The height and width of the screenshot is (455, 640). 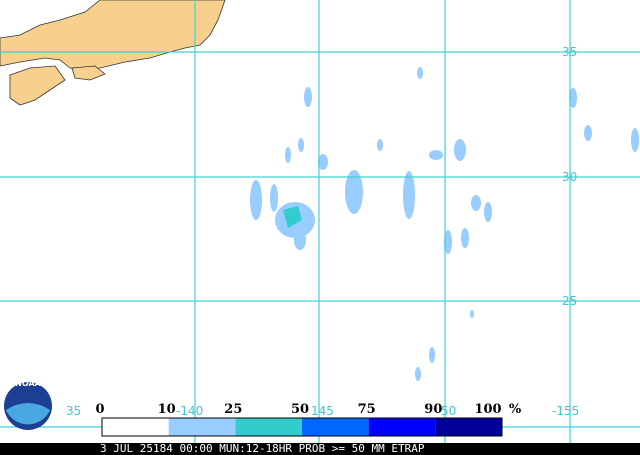 I want to click on lon-label: 50, so click(x=448, y=411).